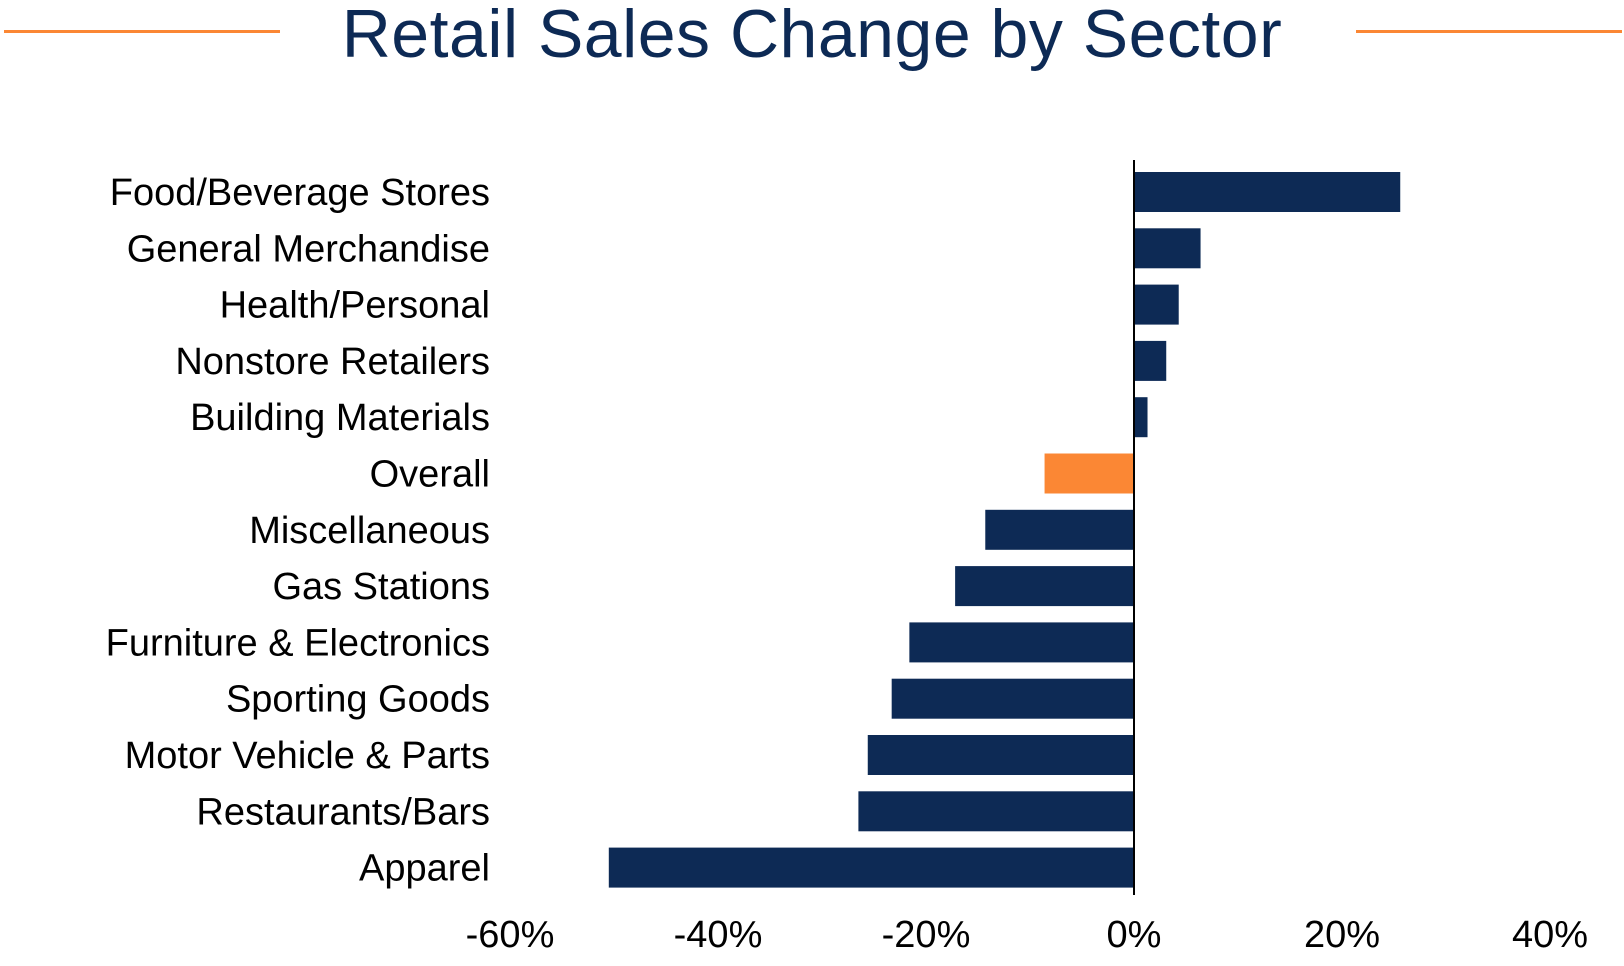 The image size is (1624, 966). What do you see at coordinates (430, 475) in the screenshot?
I see `category-label-overall: Overall` at bounding box center [430, 475].